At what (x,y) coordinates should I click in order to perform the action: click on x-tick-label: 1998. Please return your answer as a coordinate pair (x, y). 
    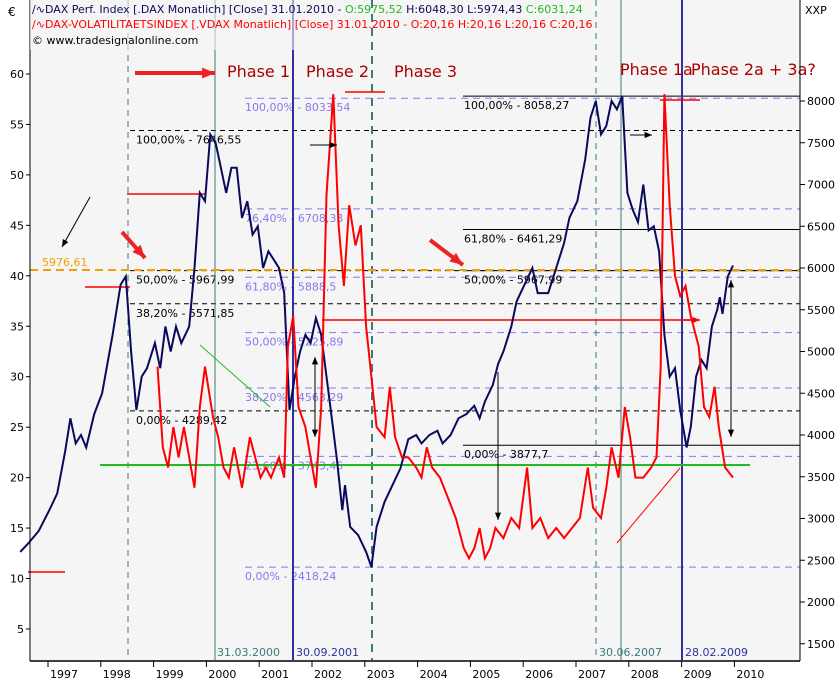
    Looking at the image, I should click on (117, 674).